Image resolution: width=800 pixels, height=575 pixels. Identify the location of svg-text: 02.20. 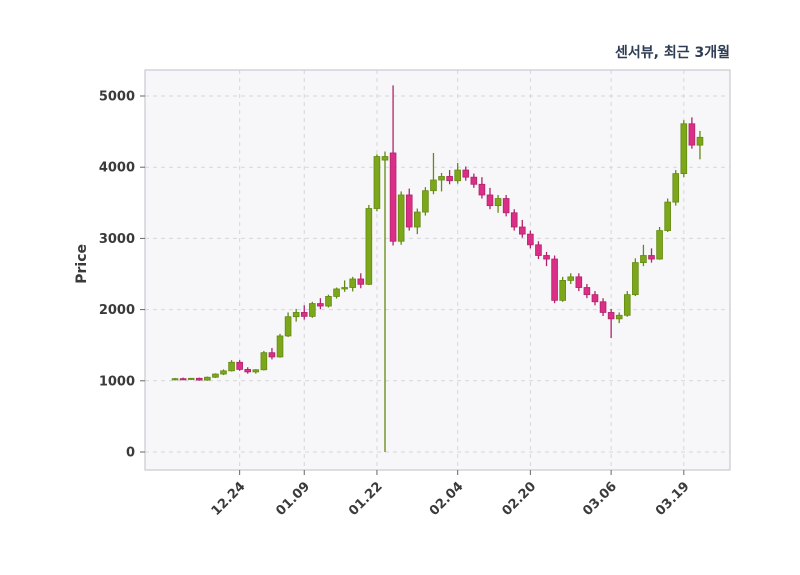
(520, 499).